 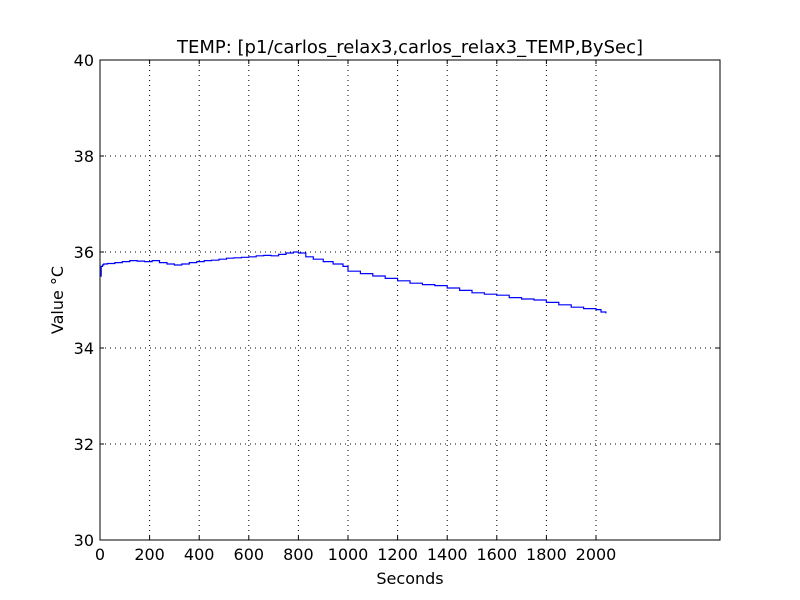 What do you see at coordinates (57, 300) in the screenshot?
I see `y-axis-label: Value °C` at bounding box center [57, 300].